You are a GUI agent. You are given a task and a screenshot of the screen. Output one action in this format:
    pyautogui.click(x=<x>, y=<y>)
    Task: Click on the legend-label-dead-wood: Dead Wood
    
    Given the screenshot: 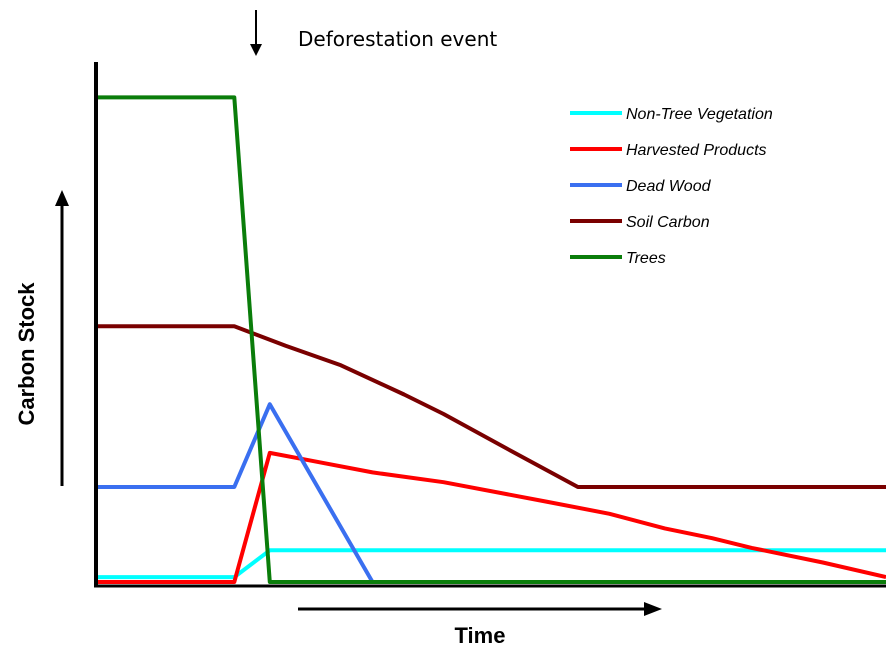 What is the action you would take?
    pyautogui.click(x=669, y=186)
    